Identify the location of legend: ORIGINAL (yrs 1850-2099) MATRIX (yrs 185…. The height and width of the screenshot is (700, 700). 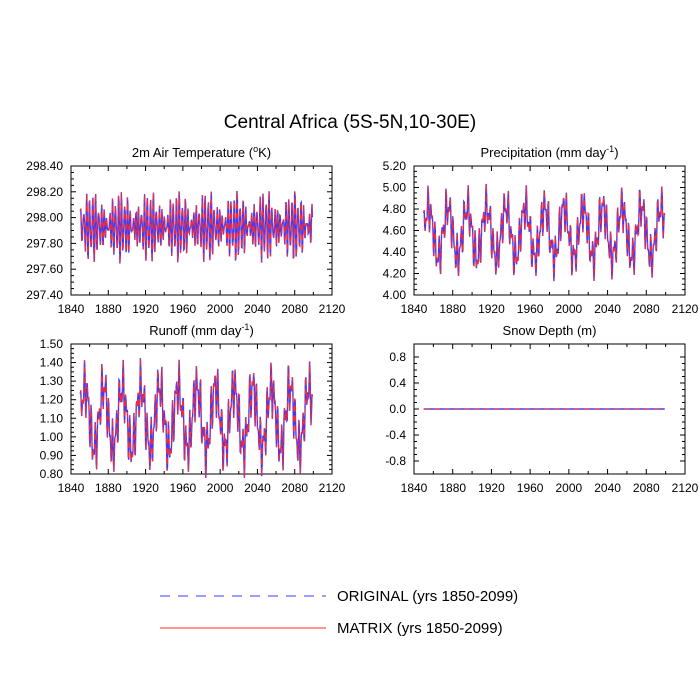
(339, 612).